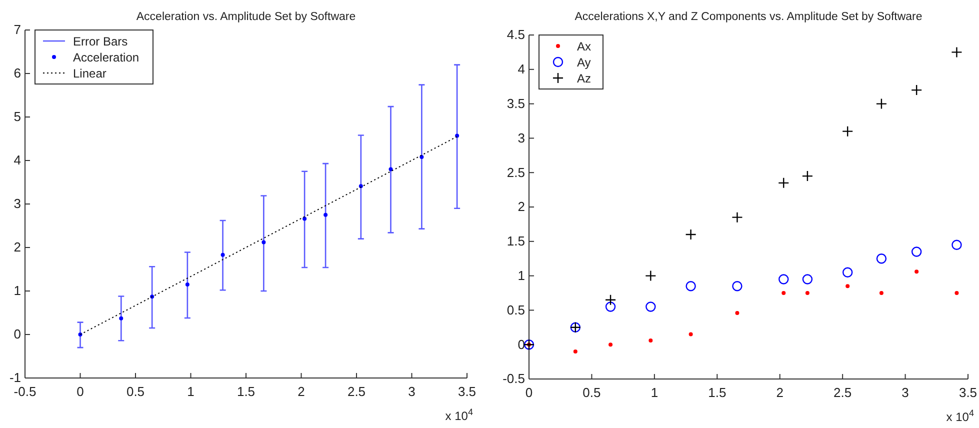 The image size is (979, 428). Describe the element at coordinates (748, 17) in the screenshot. I see `chart-title: Accelerations X,Y and Z Components vs. Amplitude Set by Software` at that location.